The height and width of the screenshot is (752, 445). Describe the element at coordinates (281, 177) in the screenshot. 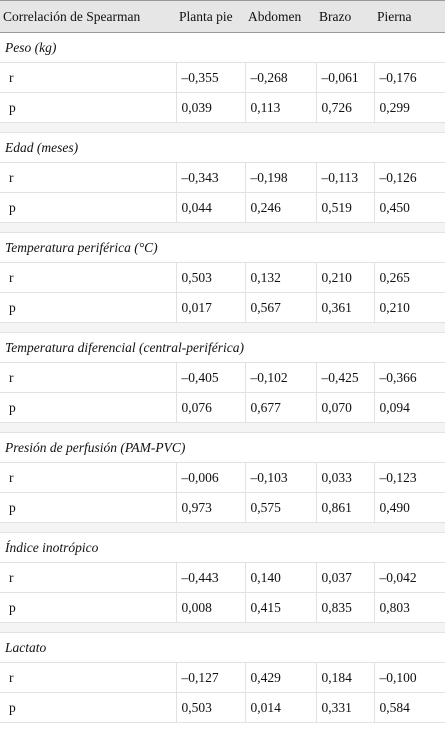

I see `value-cell: –0,198` at that location.